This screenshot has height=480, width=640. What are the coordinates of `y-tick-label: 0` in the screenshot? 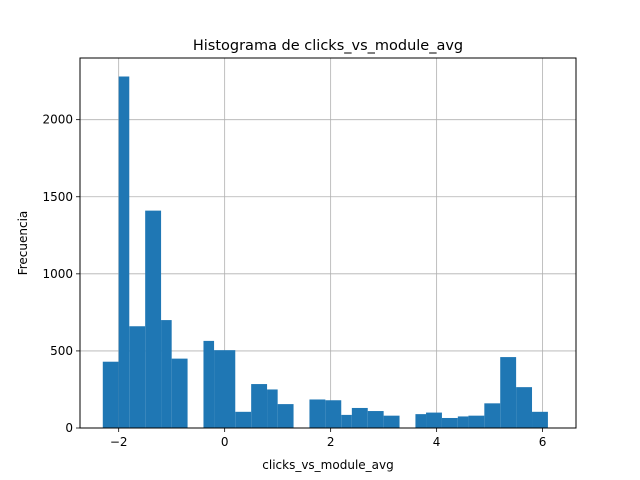 It's located at (69, 428).